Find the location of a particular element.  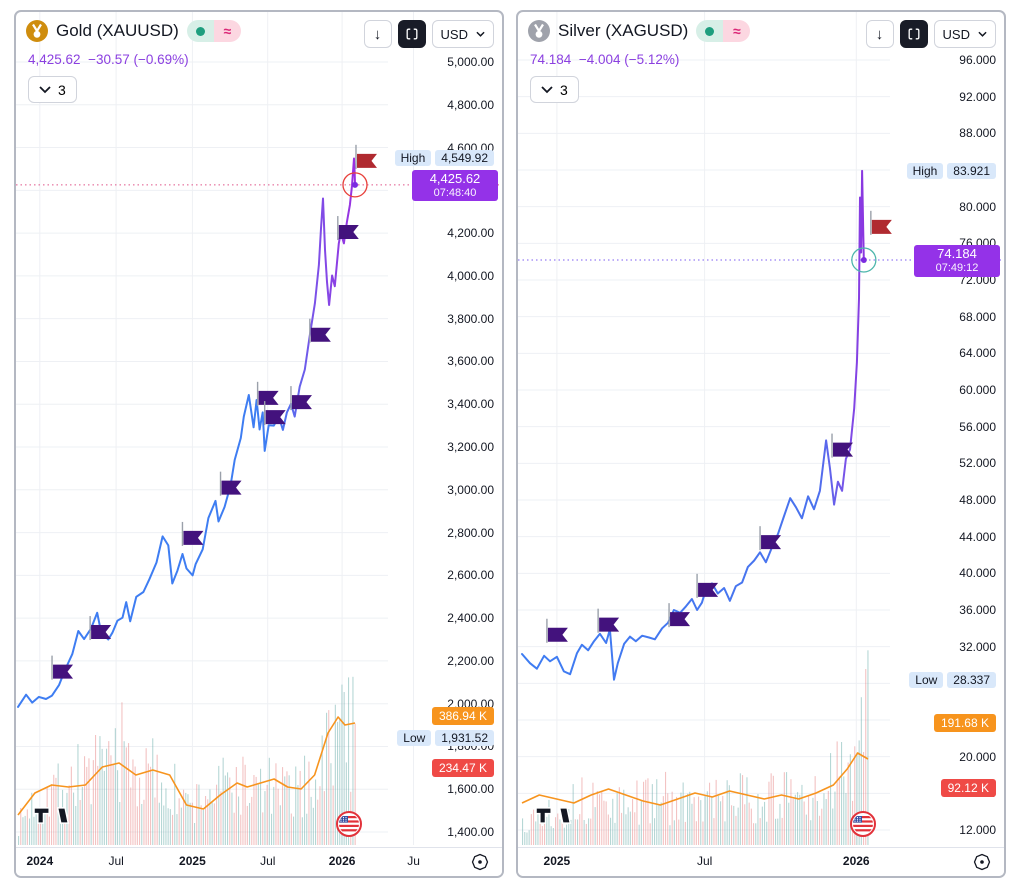

price-tick-label: 3,800.00 is located at coordinates (470, 318).